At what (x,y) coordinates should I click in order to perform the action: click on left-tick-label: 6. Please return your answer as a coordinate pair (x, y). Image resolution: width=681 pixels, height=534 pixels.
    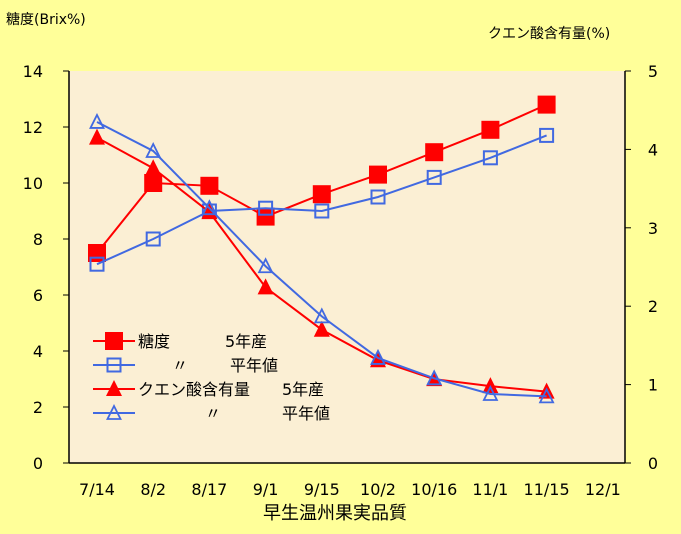
    Looking at the image, I should click on (38, 295).